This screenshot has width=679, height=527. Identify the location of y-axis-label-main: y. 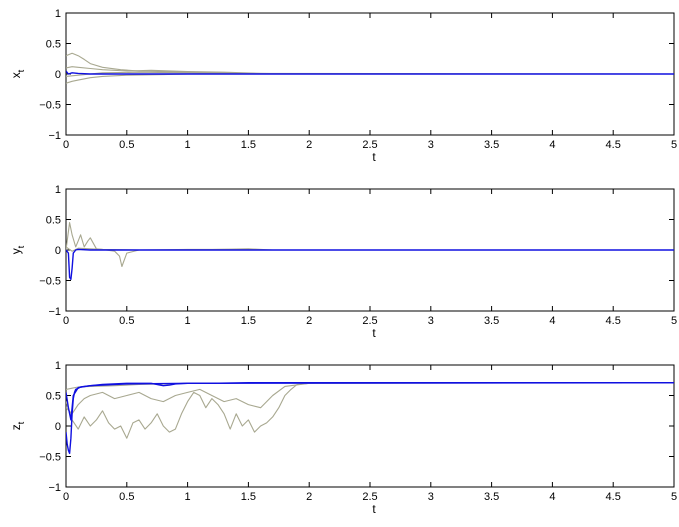
(16, 251).